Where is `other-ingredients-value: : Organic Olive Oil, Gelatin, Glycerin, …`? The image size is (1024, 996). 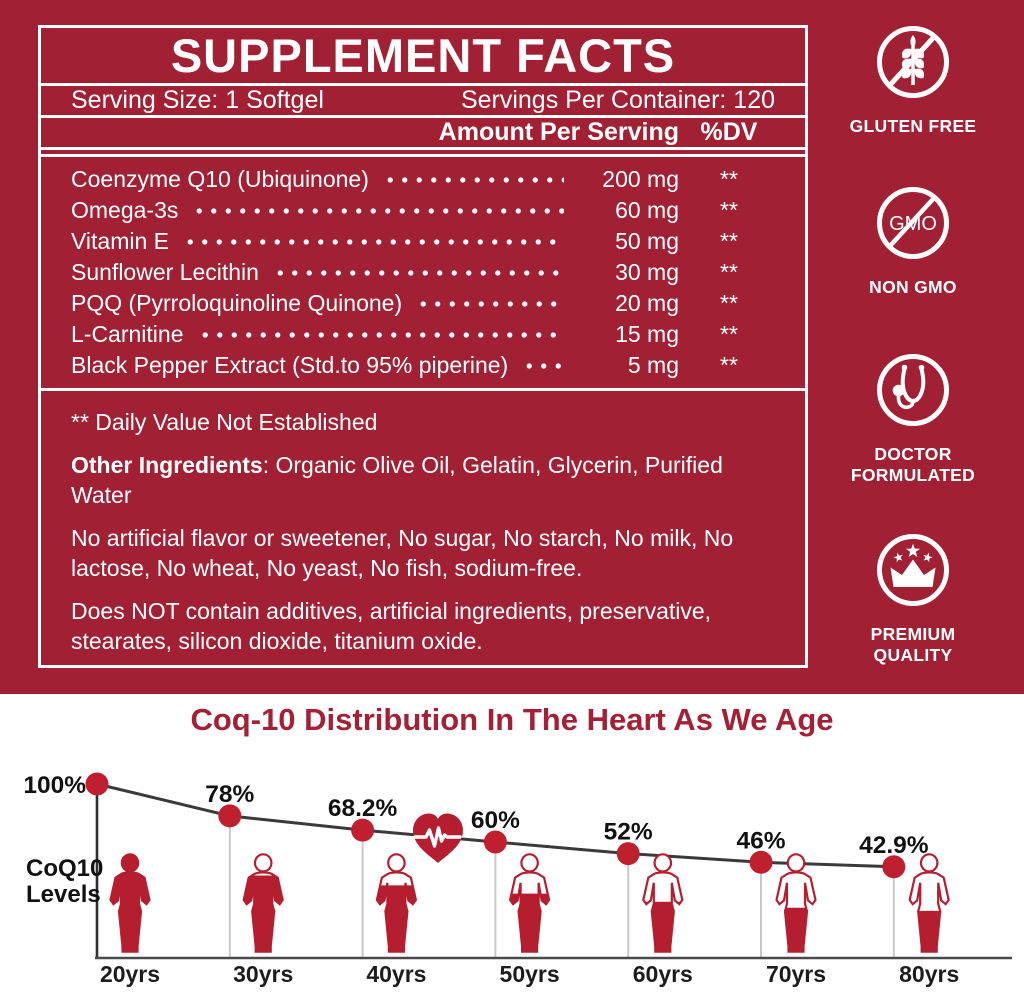 other-ingredients-value: : Organic Olive Oil, Gelatin, Glycerin, … is located at coordinates (397, 480).